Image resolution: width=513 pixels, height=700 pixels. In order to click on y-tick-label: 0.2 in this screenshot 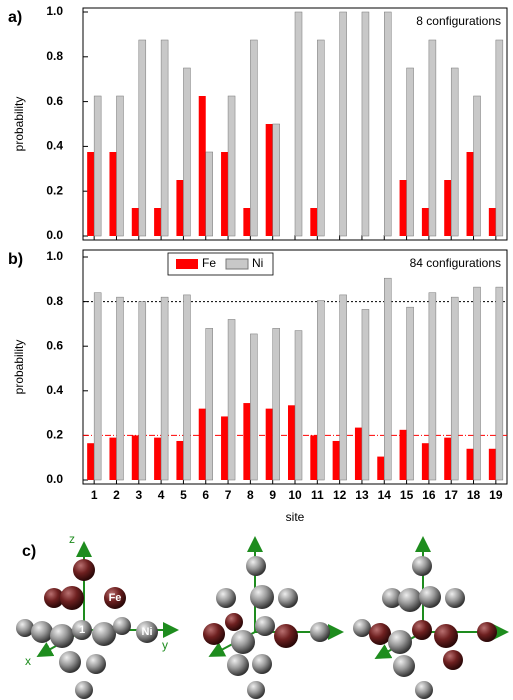, I will do `click(54, 435)`.